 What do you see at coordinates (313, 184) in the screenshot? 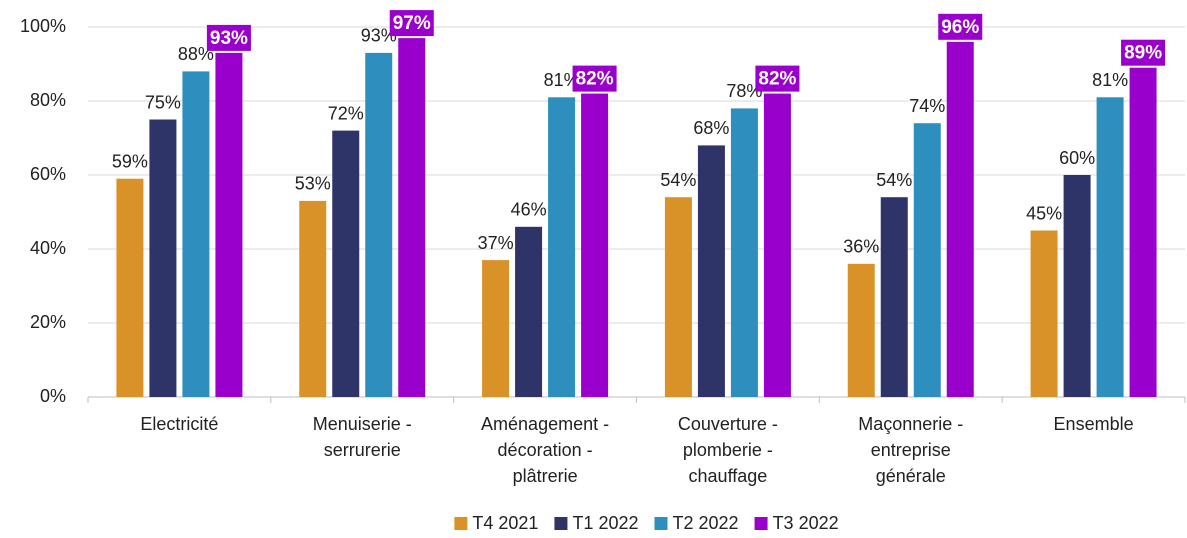
I see `value-label: 53%` at bounding box center [313, 184].